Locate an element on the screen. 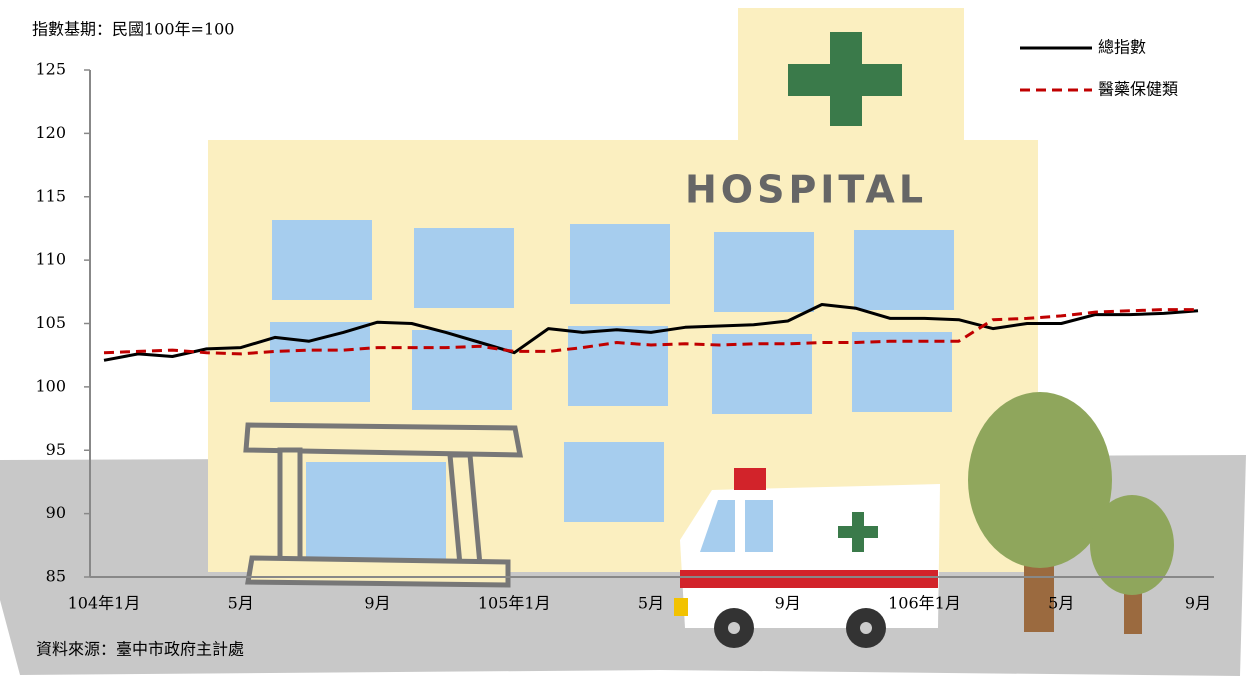  source-note: 資料來源：臺中市政府主計處 is located at coordinates (140, 649).